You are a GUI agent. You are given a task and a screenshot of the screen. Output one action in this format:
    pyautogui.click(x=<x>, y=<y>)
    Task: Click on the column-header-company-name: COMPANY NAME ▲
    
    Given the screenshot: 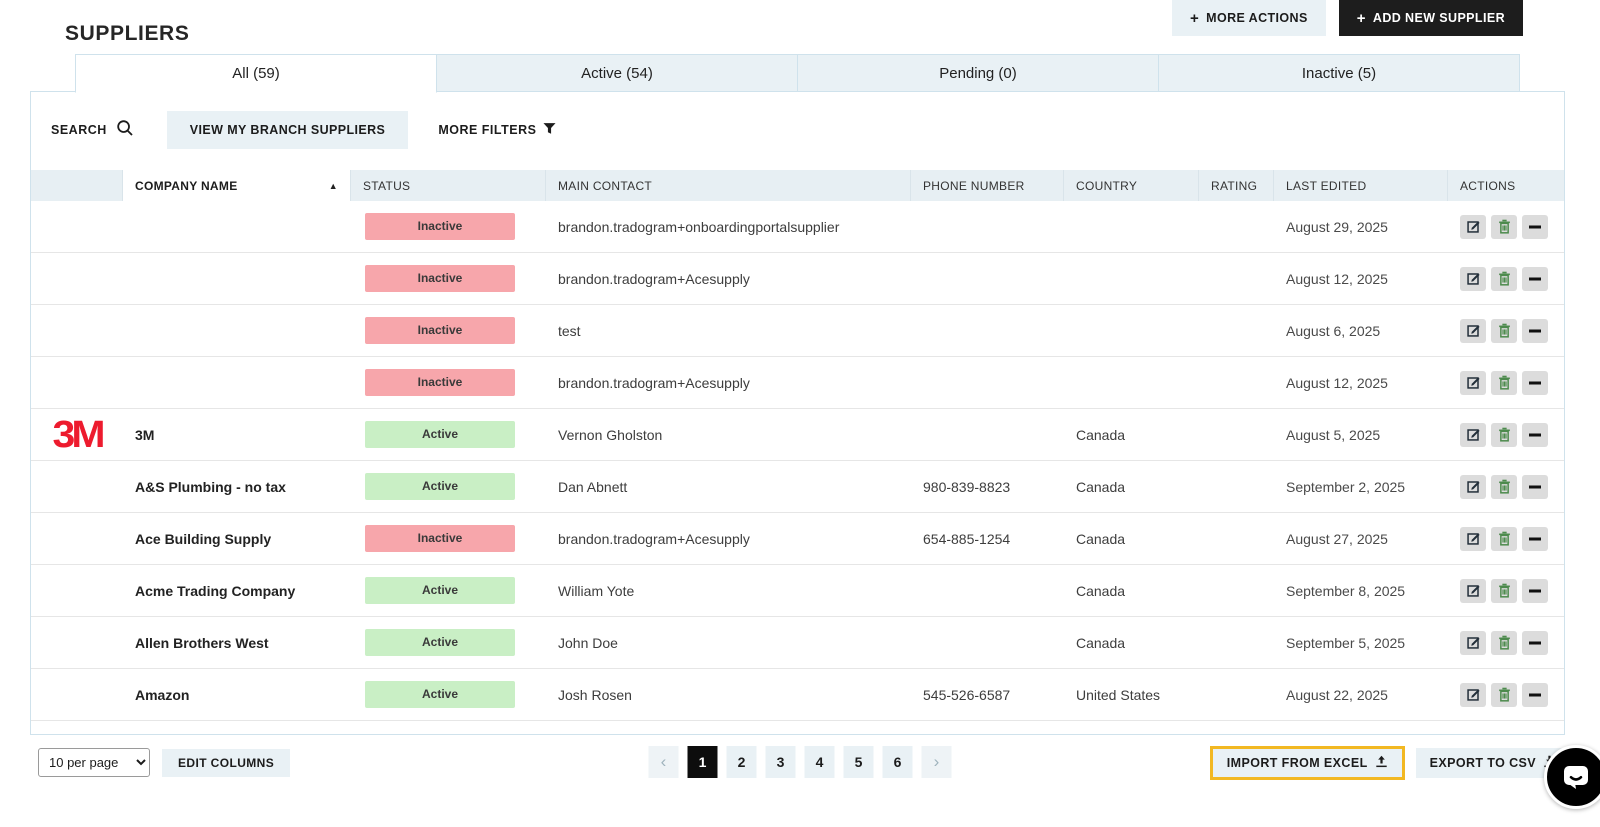 What is the action you would take?
    pyautogui.click(x=237, y=185)
    